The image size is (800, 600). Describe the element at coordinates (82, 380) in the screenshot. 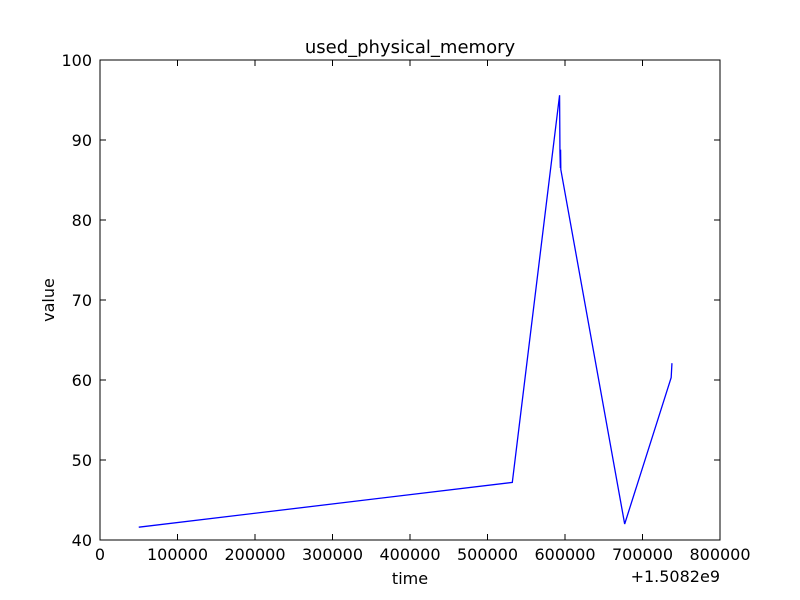

I see `y-tick-label: 60` at that location.